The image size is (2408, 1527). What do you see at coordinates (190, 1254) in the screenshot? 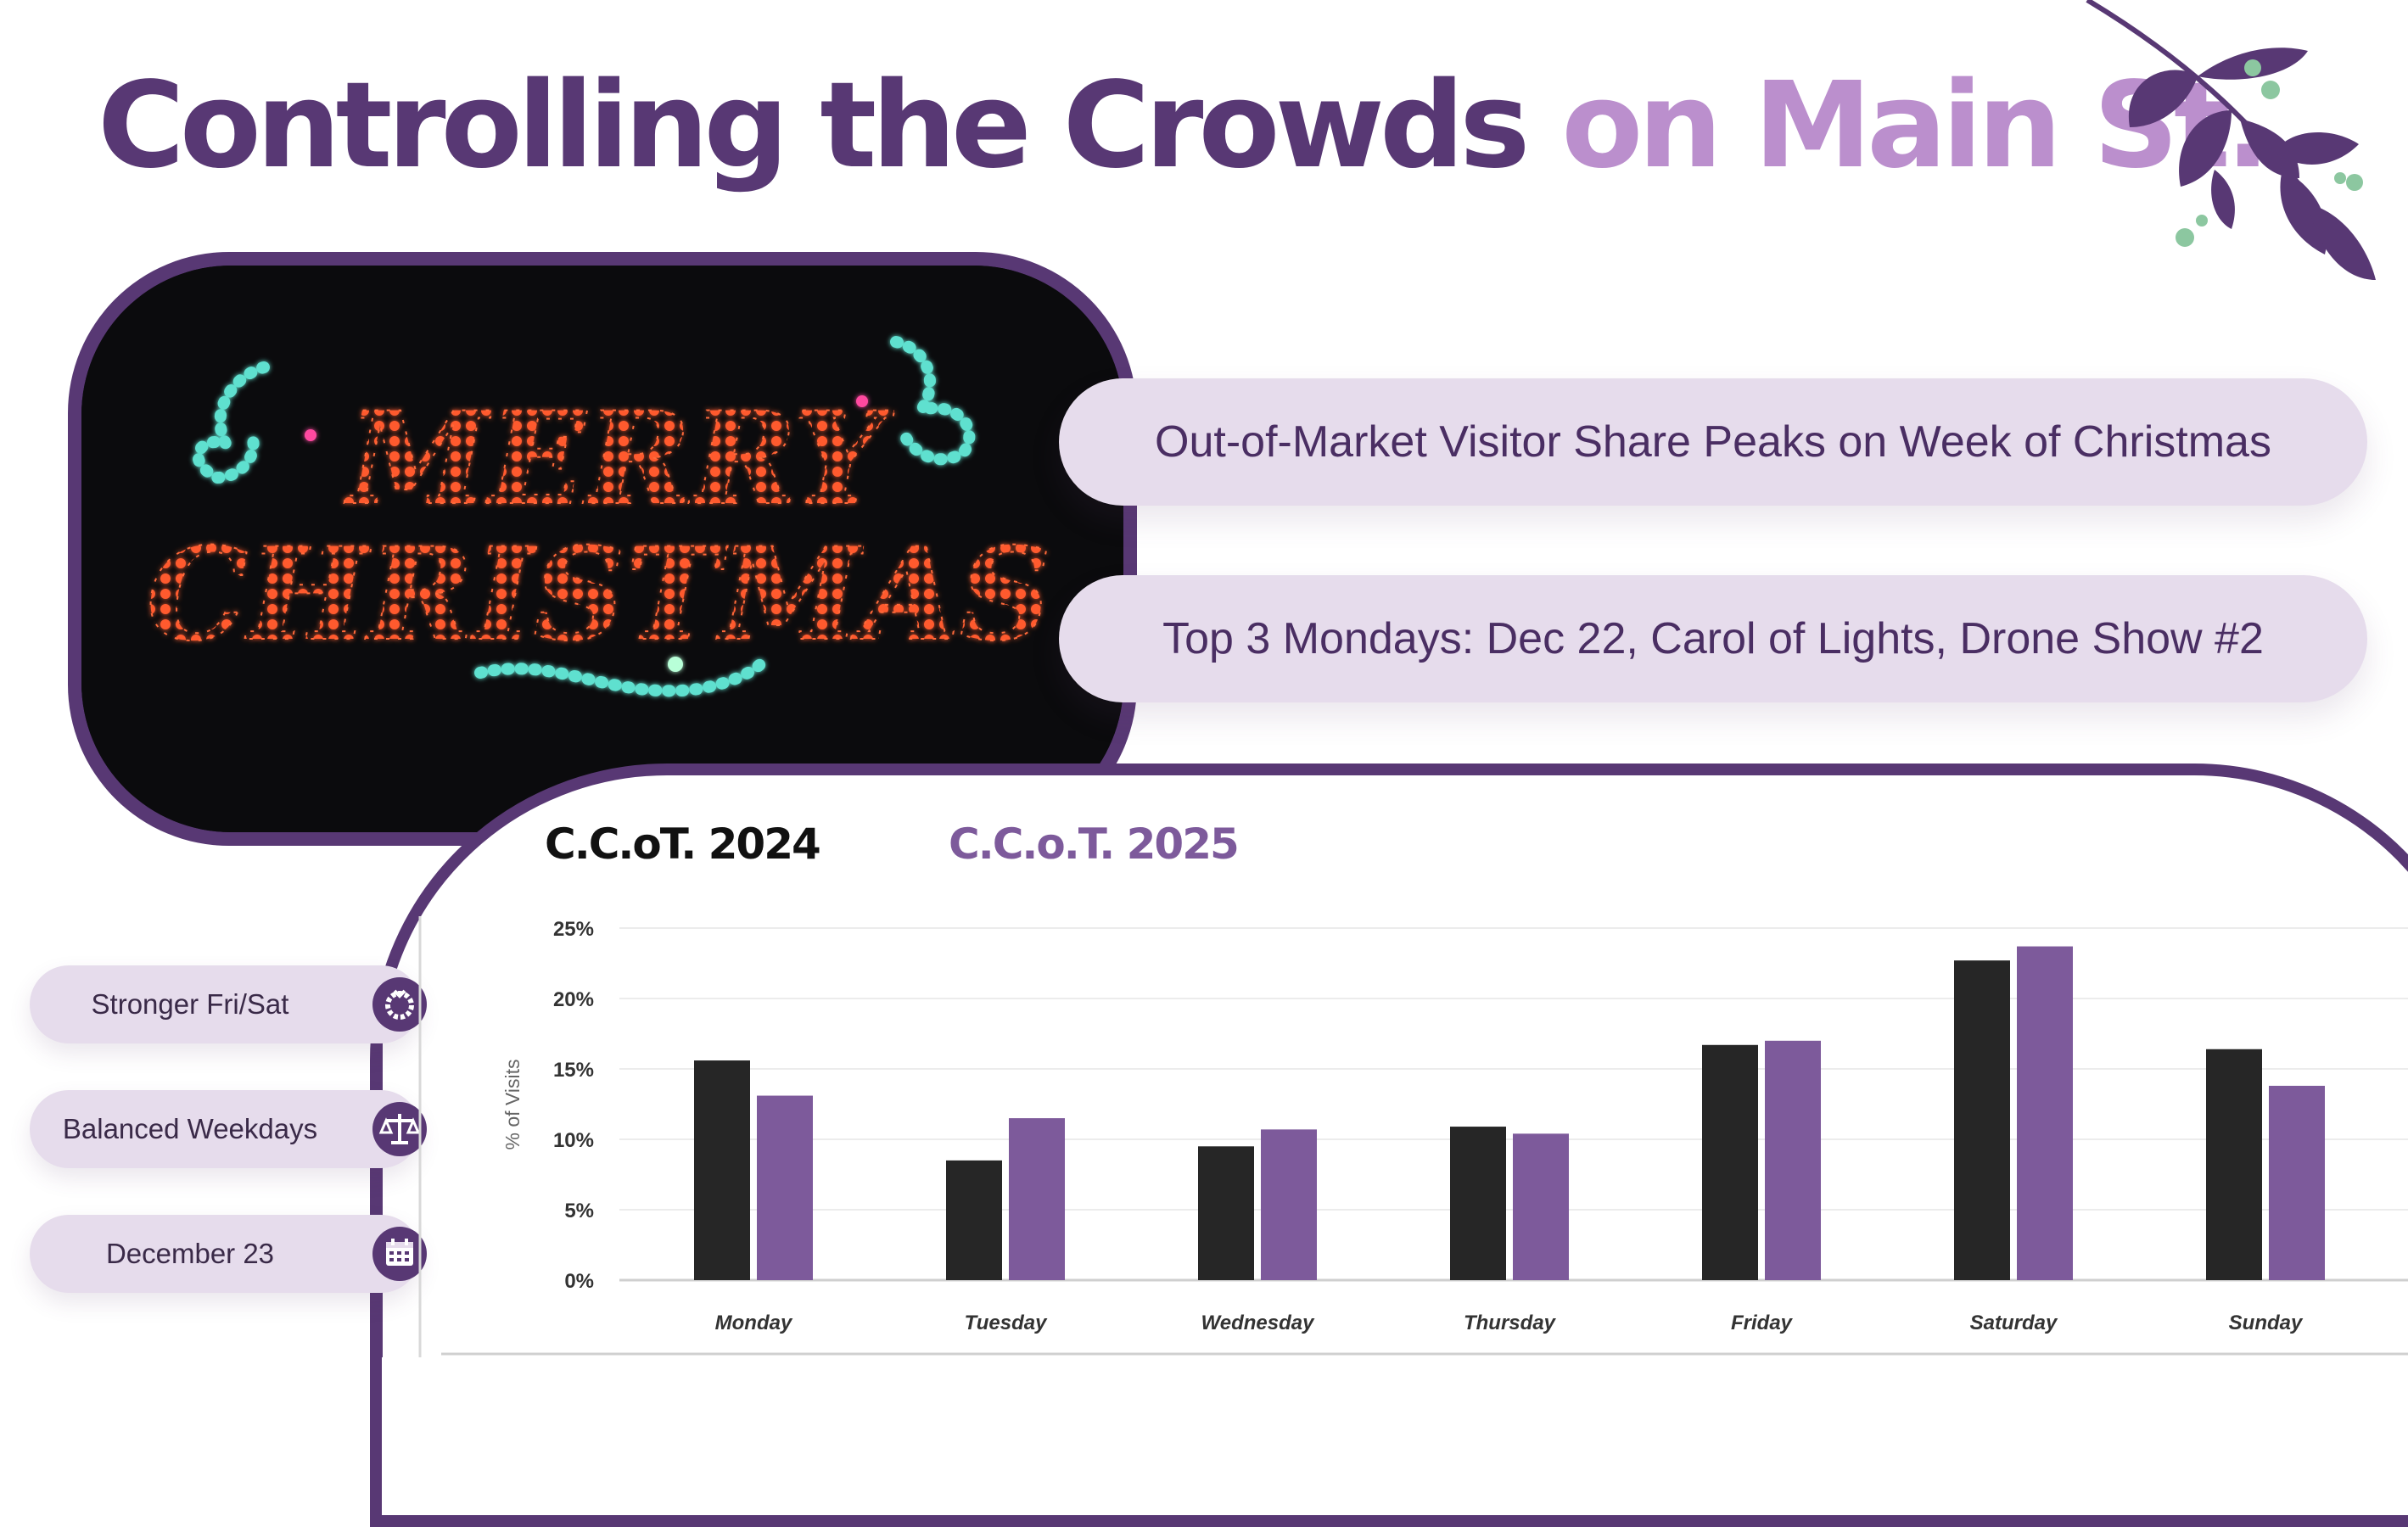
I see `badge-label: December 23` at bounding box center [190, 1254].